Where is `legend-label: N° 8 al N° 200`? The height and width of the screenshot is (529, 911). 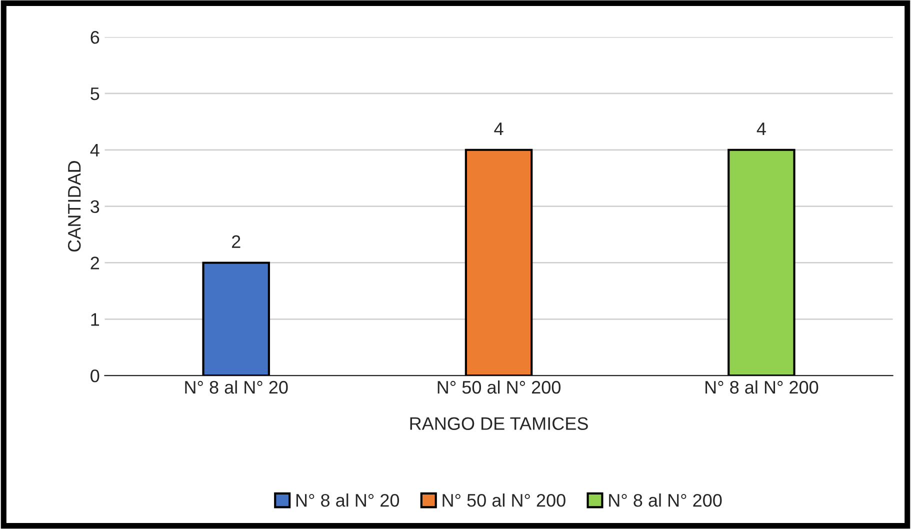
legend-label: N° 8 al N° 200 is located at coordinates (665, 500).